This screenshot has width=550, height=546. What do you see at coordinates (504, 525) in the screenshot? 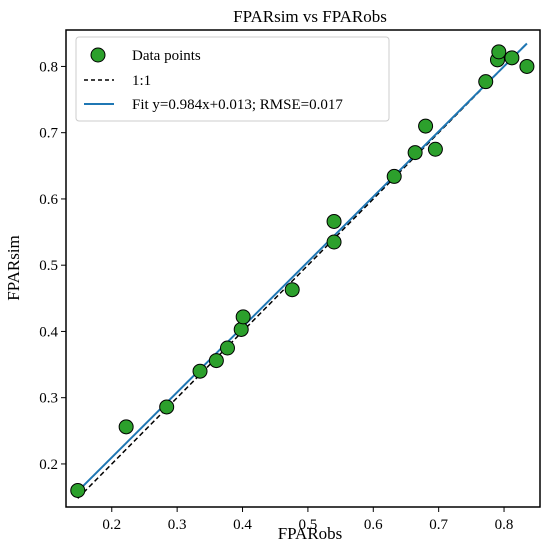
I see `x-tick-label: 0.8` at bounding box center [504, 525].